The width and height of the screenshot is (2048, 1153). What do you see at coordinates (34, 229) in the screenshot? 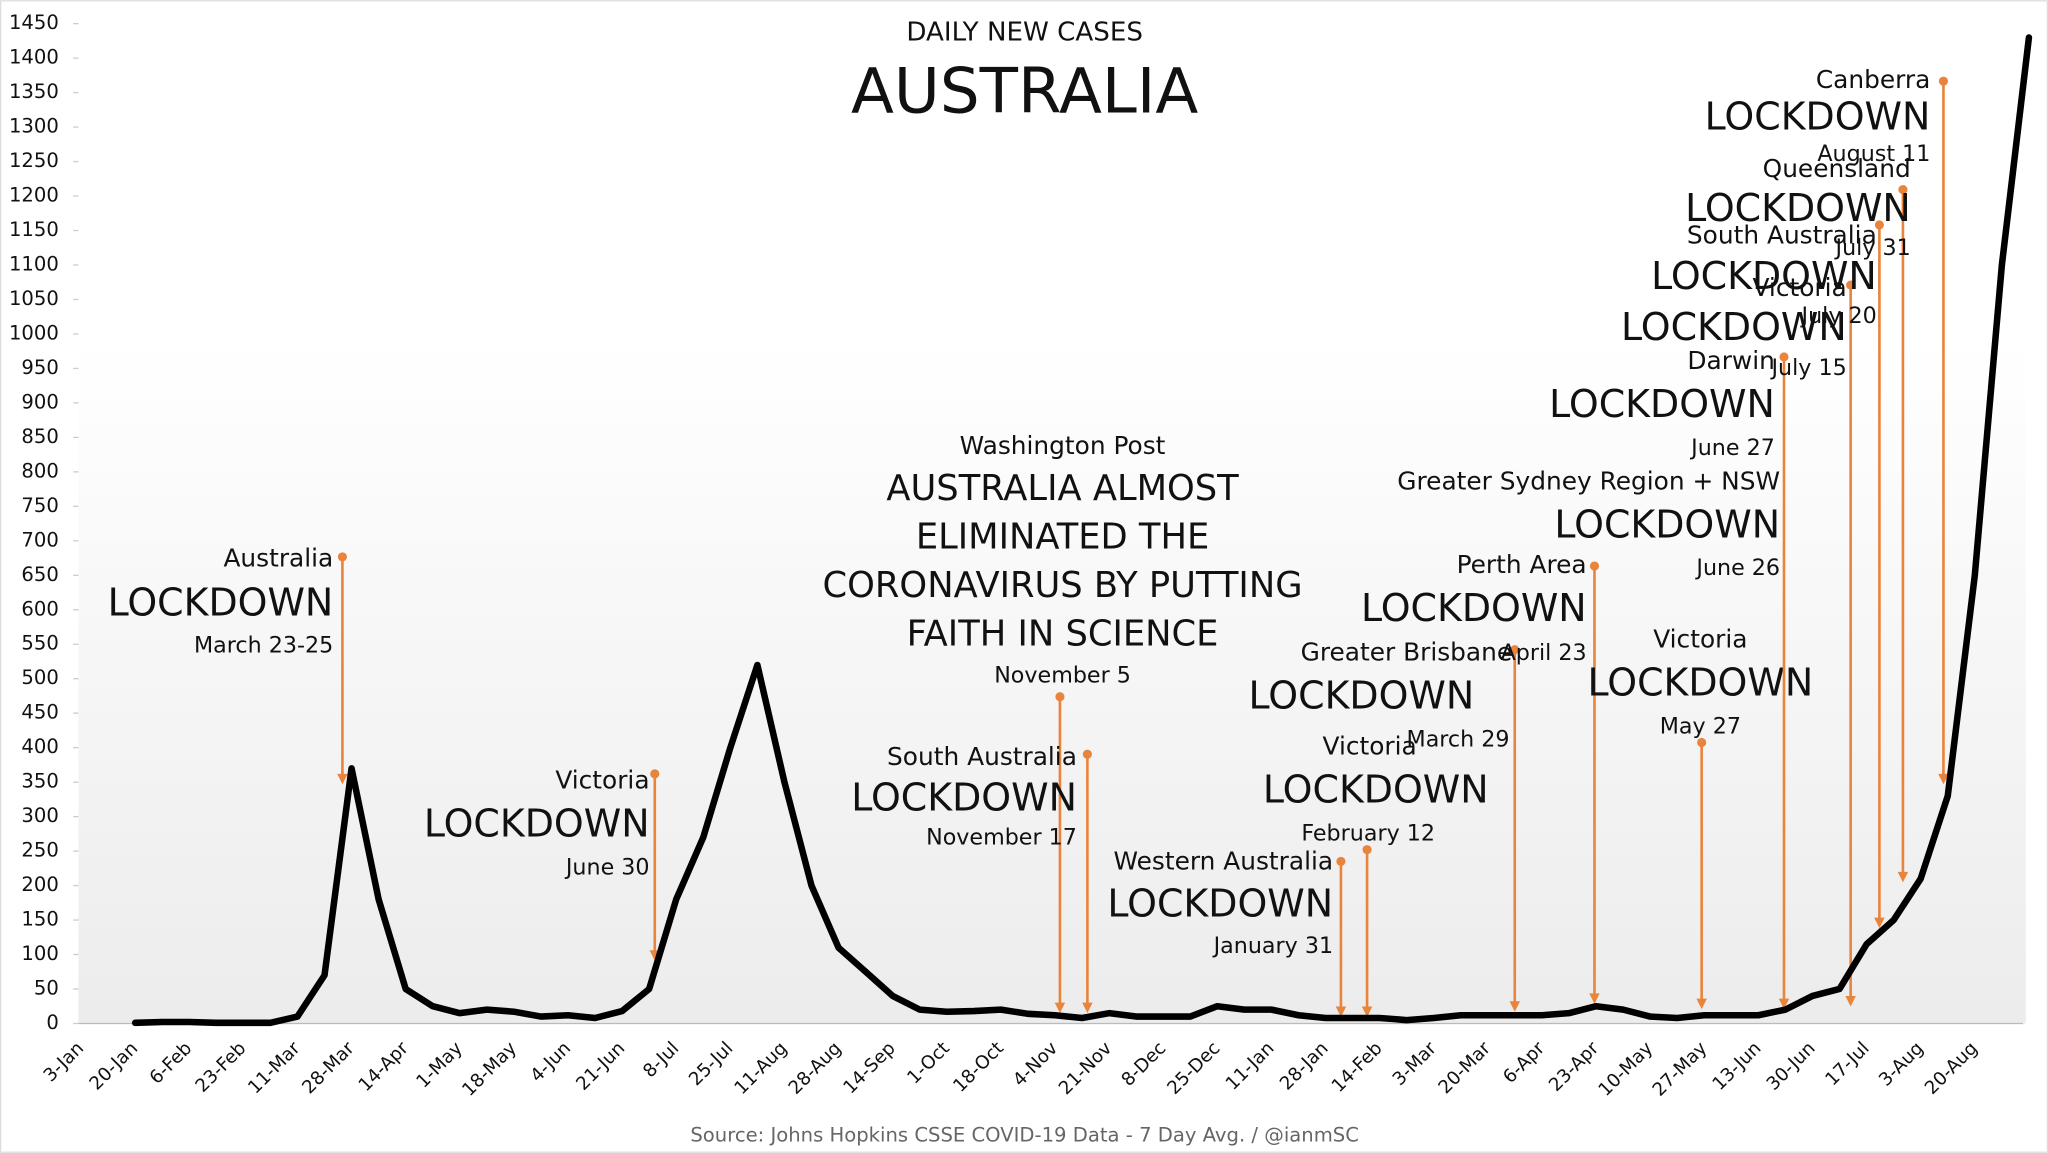
I see `y-tick-label: 1150` at bounding box center [34, 229].